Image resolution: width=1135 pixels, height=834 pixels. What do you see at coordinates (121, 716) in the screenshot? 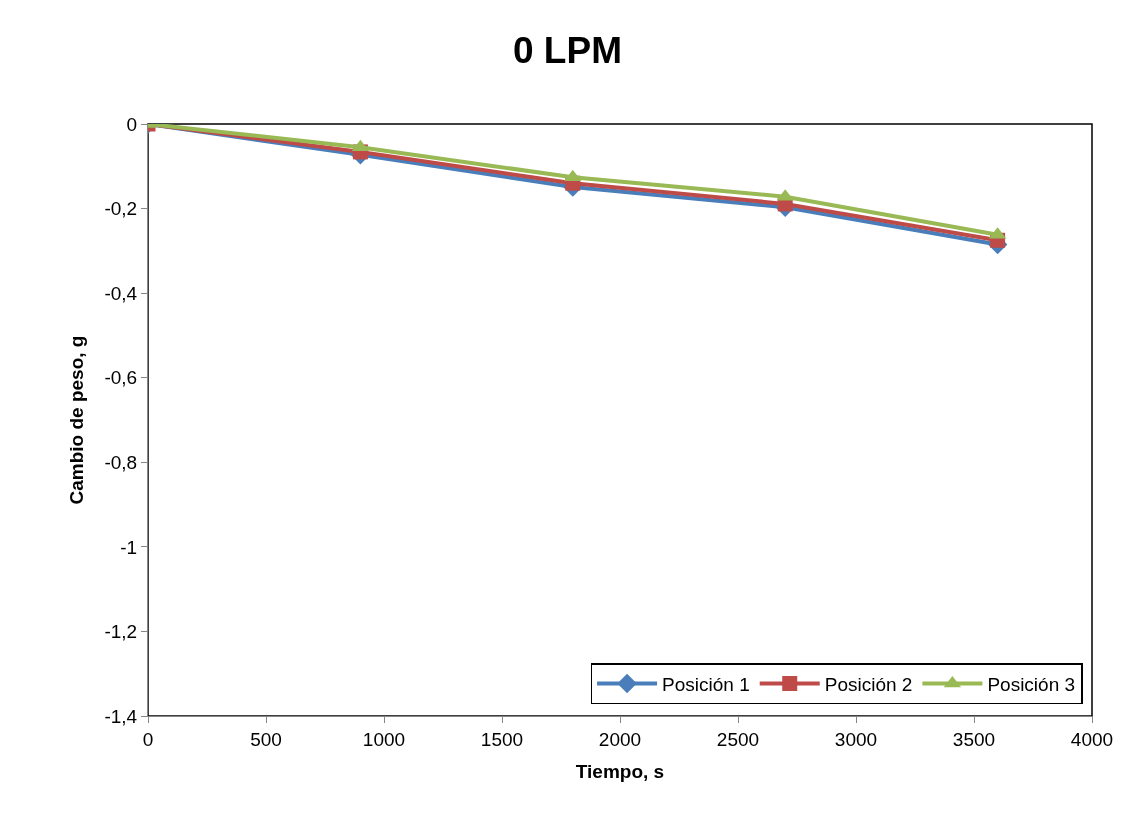
I see `y-tick-label: -1,4` at bounding box center [121, 716].